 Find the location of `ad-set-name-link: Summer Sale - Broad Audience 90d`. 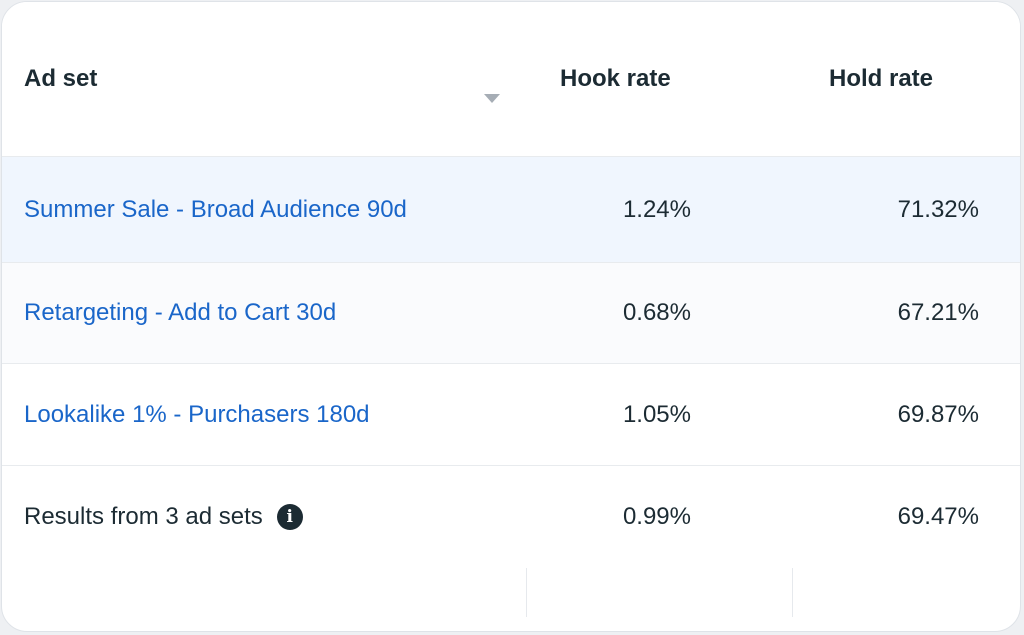

ad-set-name-link: Summer Sale - Broad Audience 90d is located at coordinates (215, 209).